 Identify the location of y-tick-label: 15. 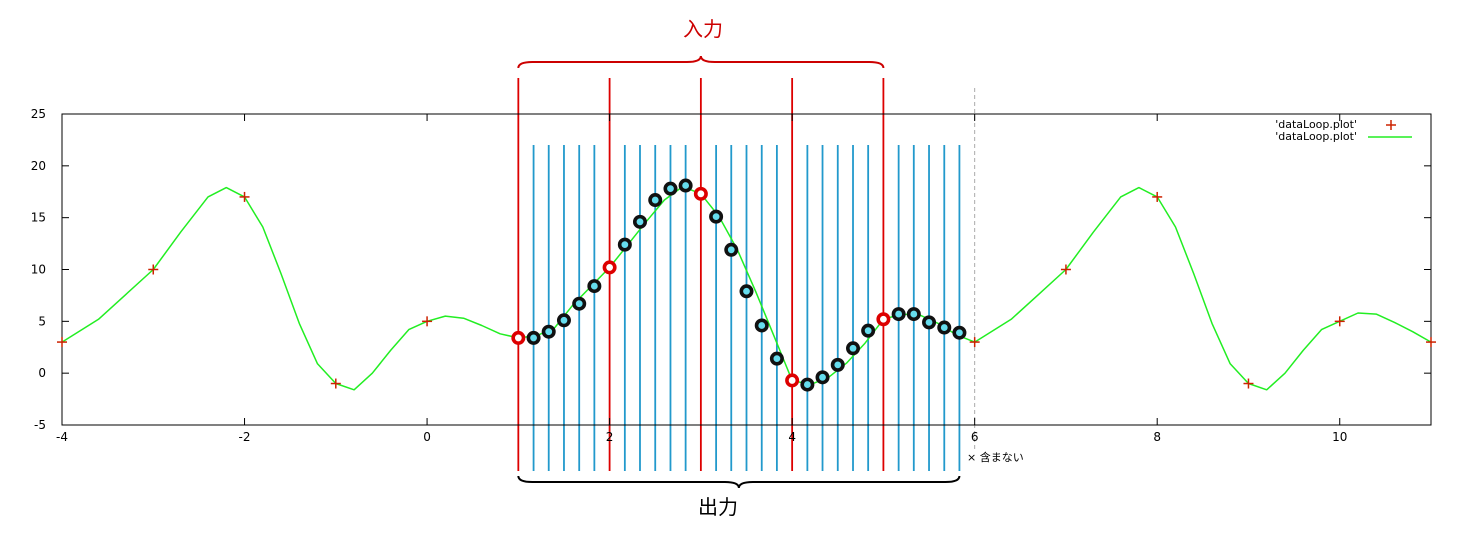
(38, 218).